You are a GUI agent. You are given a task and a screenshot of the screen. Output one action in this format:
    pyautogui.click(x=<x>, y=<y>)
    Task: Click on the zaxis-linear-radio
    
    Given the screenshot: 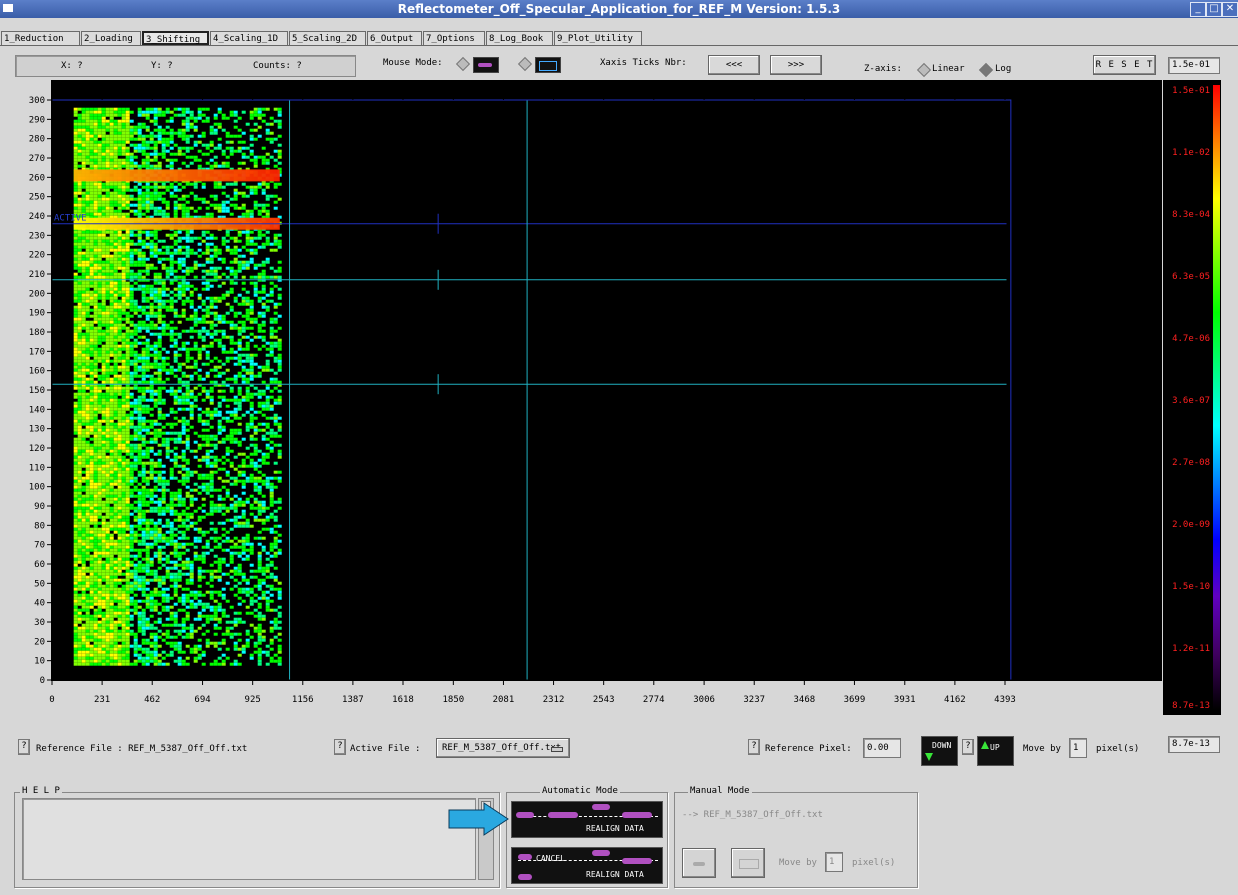 What is the action you would take?
    pyautogui.click(x=924, y=70)
    